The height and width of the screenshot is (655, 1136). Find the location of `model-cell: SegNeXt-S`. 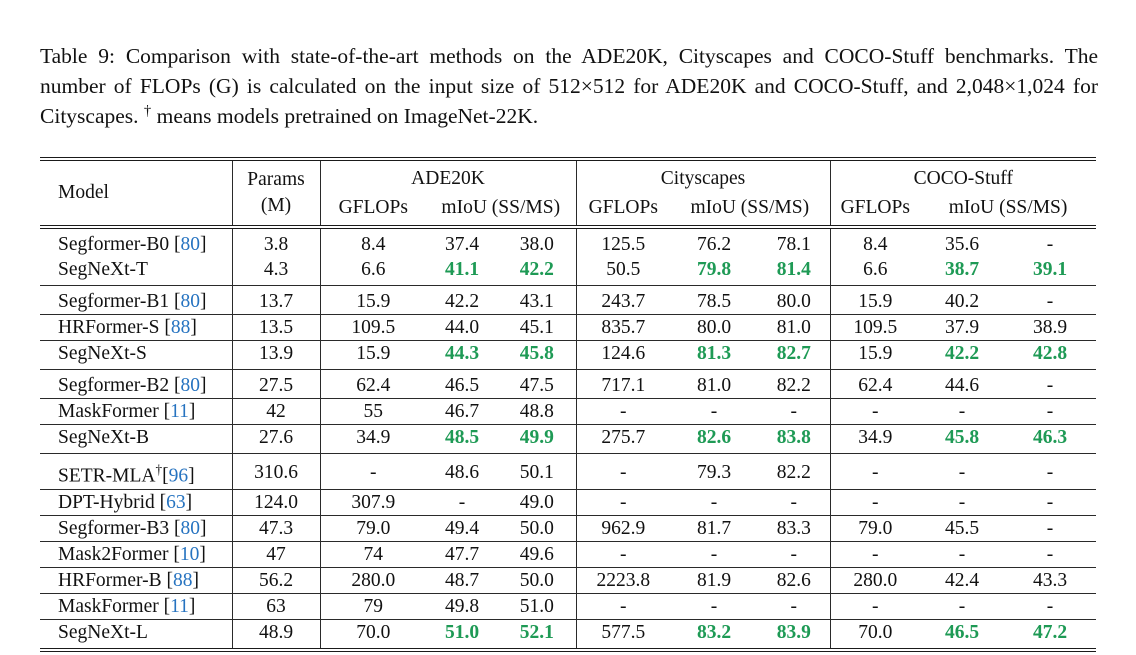

model-cell: SegNeXt-S is located at coordinates (136, 355).